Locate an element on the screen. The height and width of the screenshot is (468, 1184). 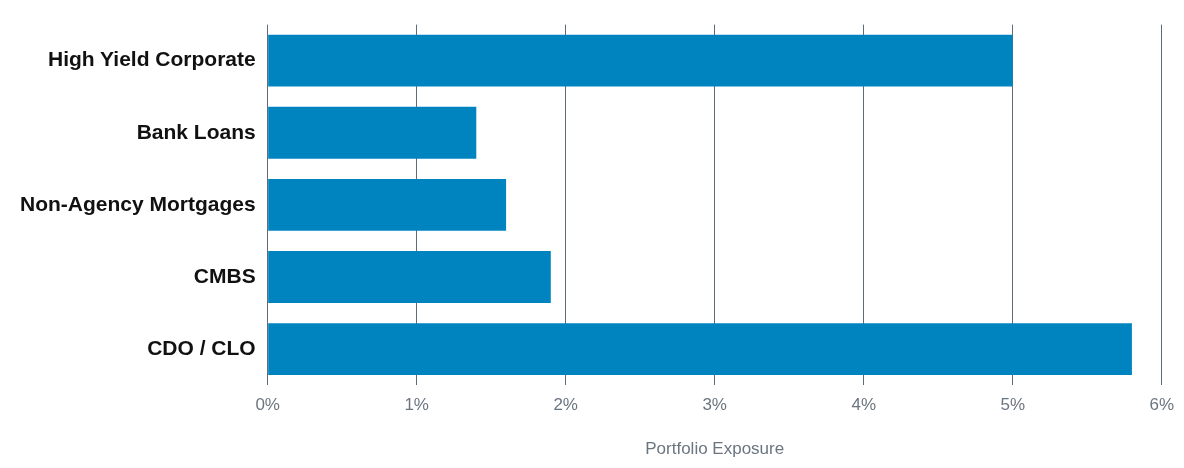
y-tick-label: CMBS is located at coordinates (224, 275).